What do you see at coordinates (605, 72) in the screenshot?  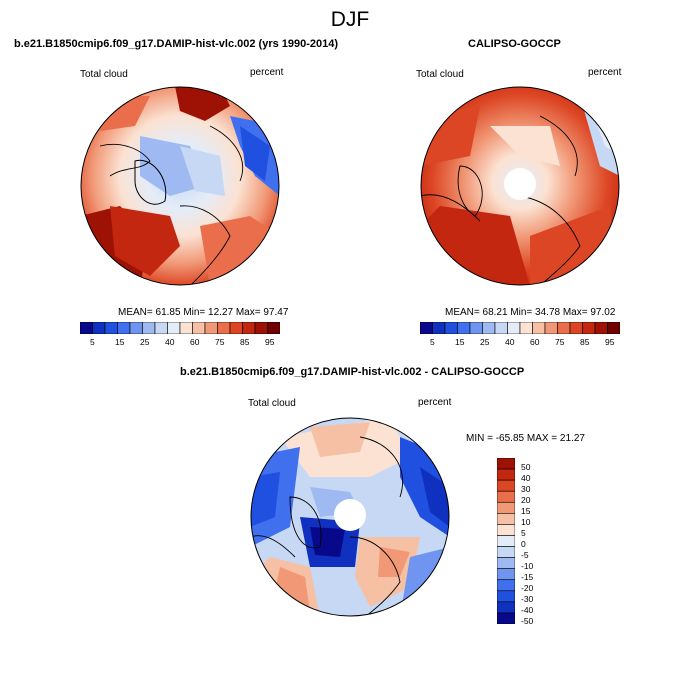 I see `panel2-units: percent` at bounding box center [605, 72].